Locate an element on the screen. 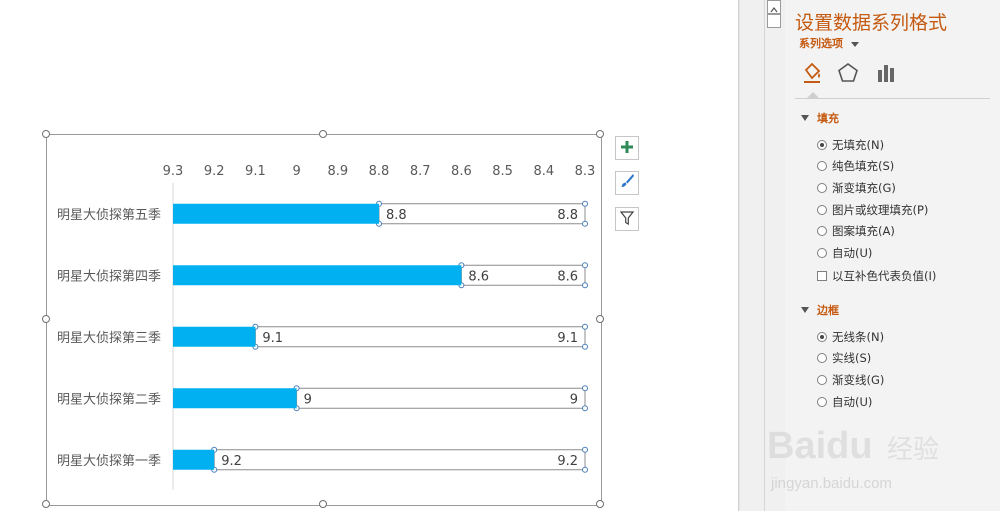 The image size is (1000, 511). watermark-tag: 经验 is located at coordinates (913, 450).